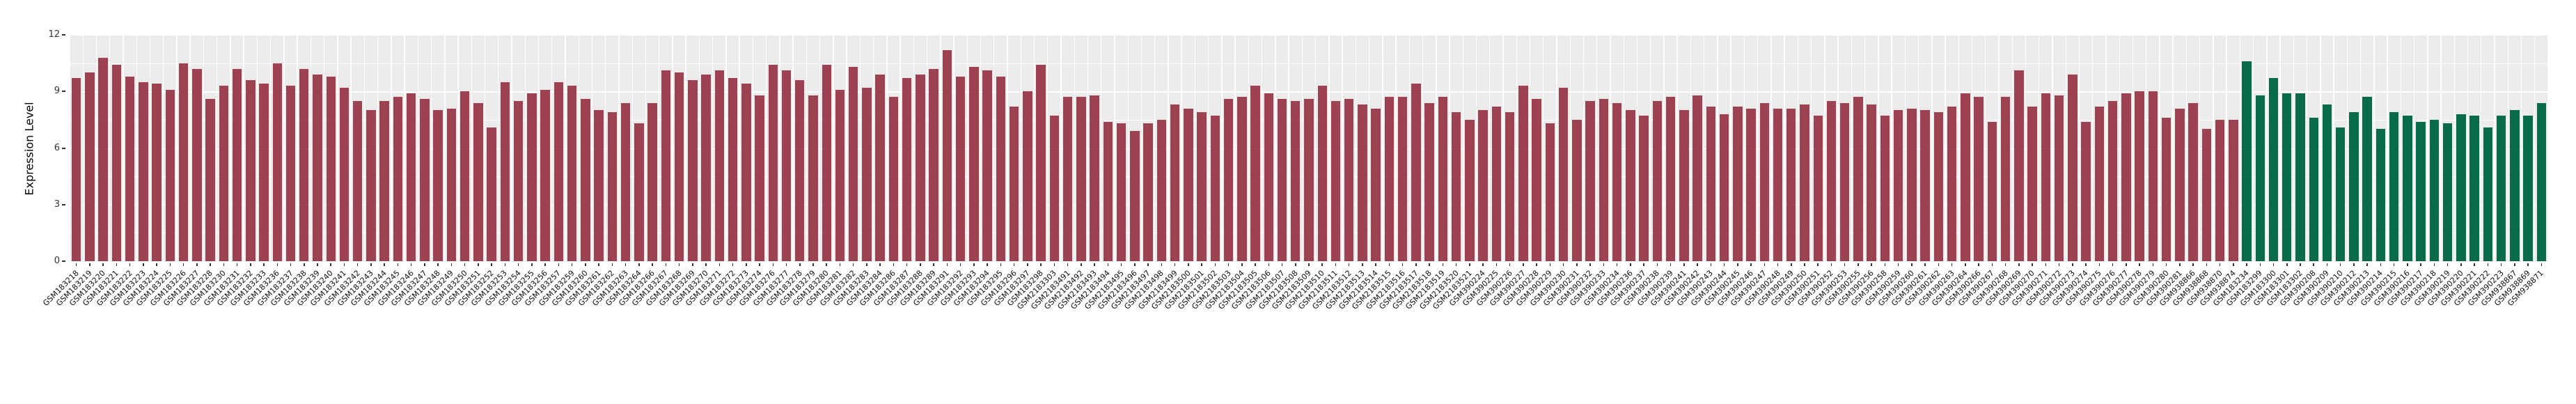 The width and height of the screenshot is (2576, 404). I want to click on y-tick-label: 12, so click(54, 34).